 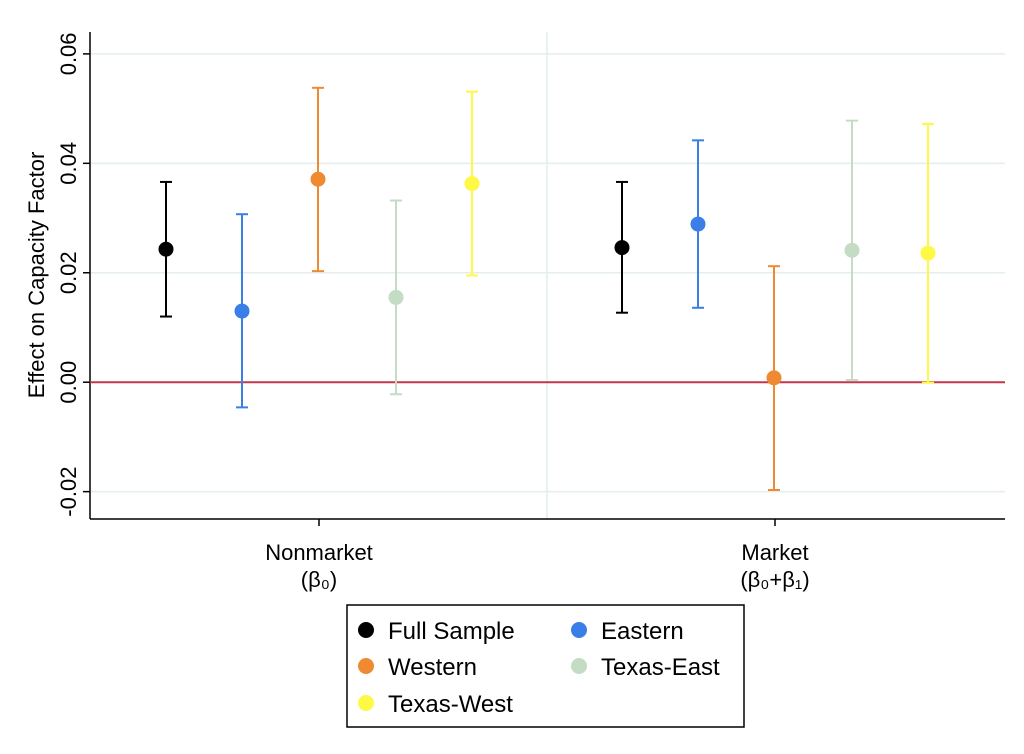 What do you see at coordinates (68, 53) in the screenshot?
I see `y-tick-label-4: 0.06` at bounding box center [68, 53].